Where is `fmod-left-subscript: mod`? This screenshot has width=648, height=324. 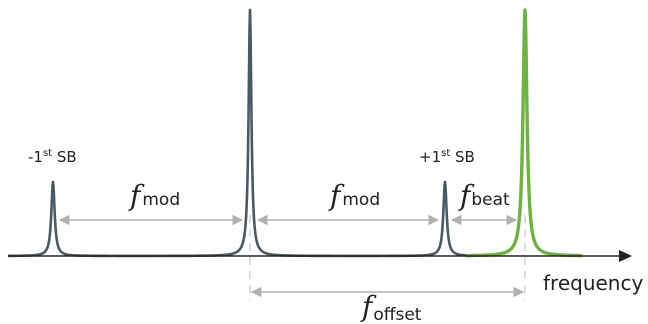
fmod-left-subscript: mod is located at coordinates (161, 200).